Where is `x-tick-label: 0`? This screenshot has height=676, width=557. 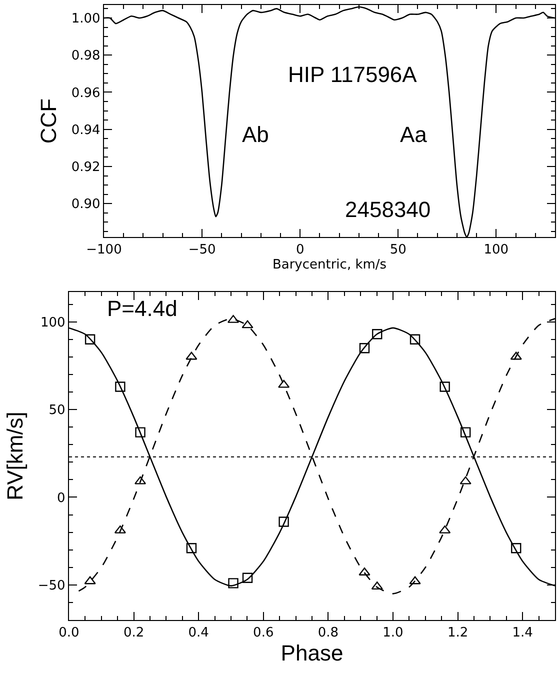 x-tick-label: 0 is located at coordinates (300, 250).